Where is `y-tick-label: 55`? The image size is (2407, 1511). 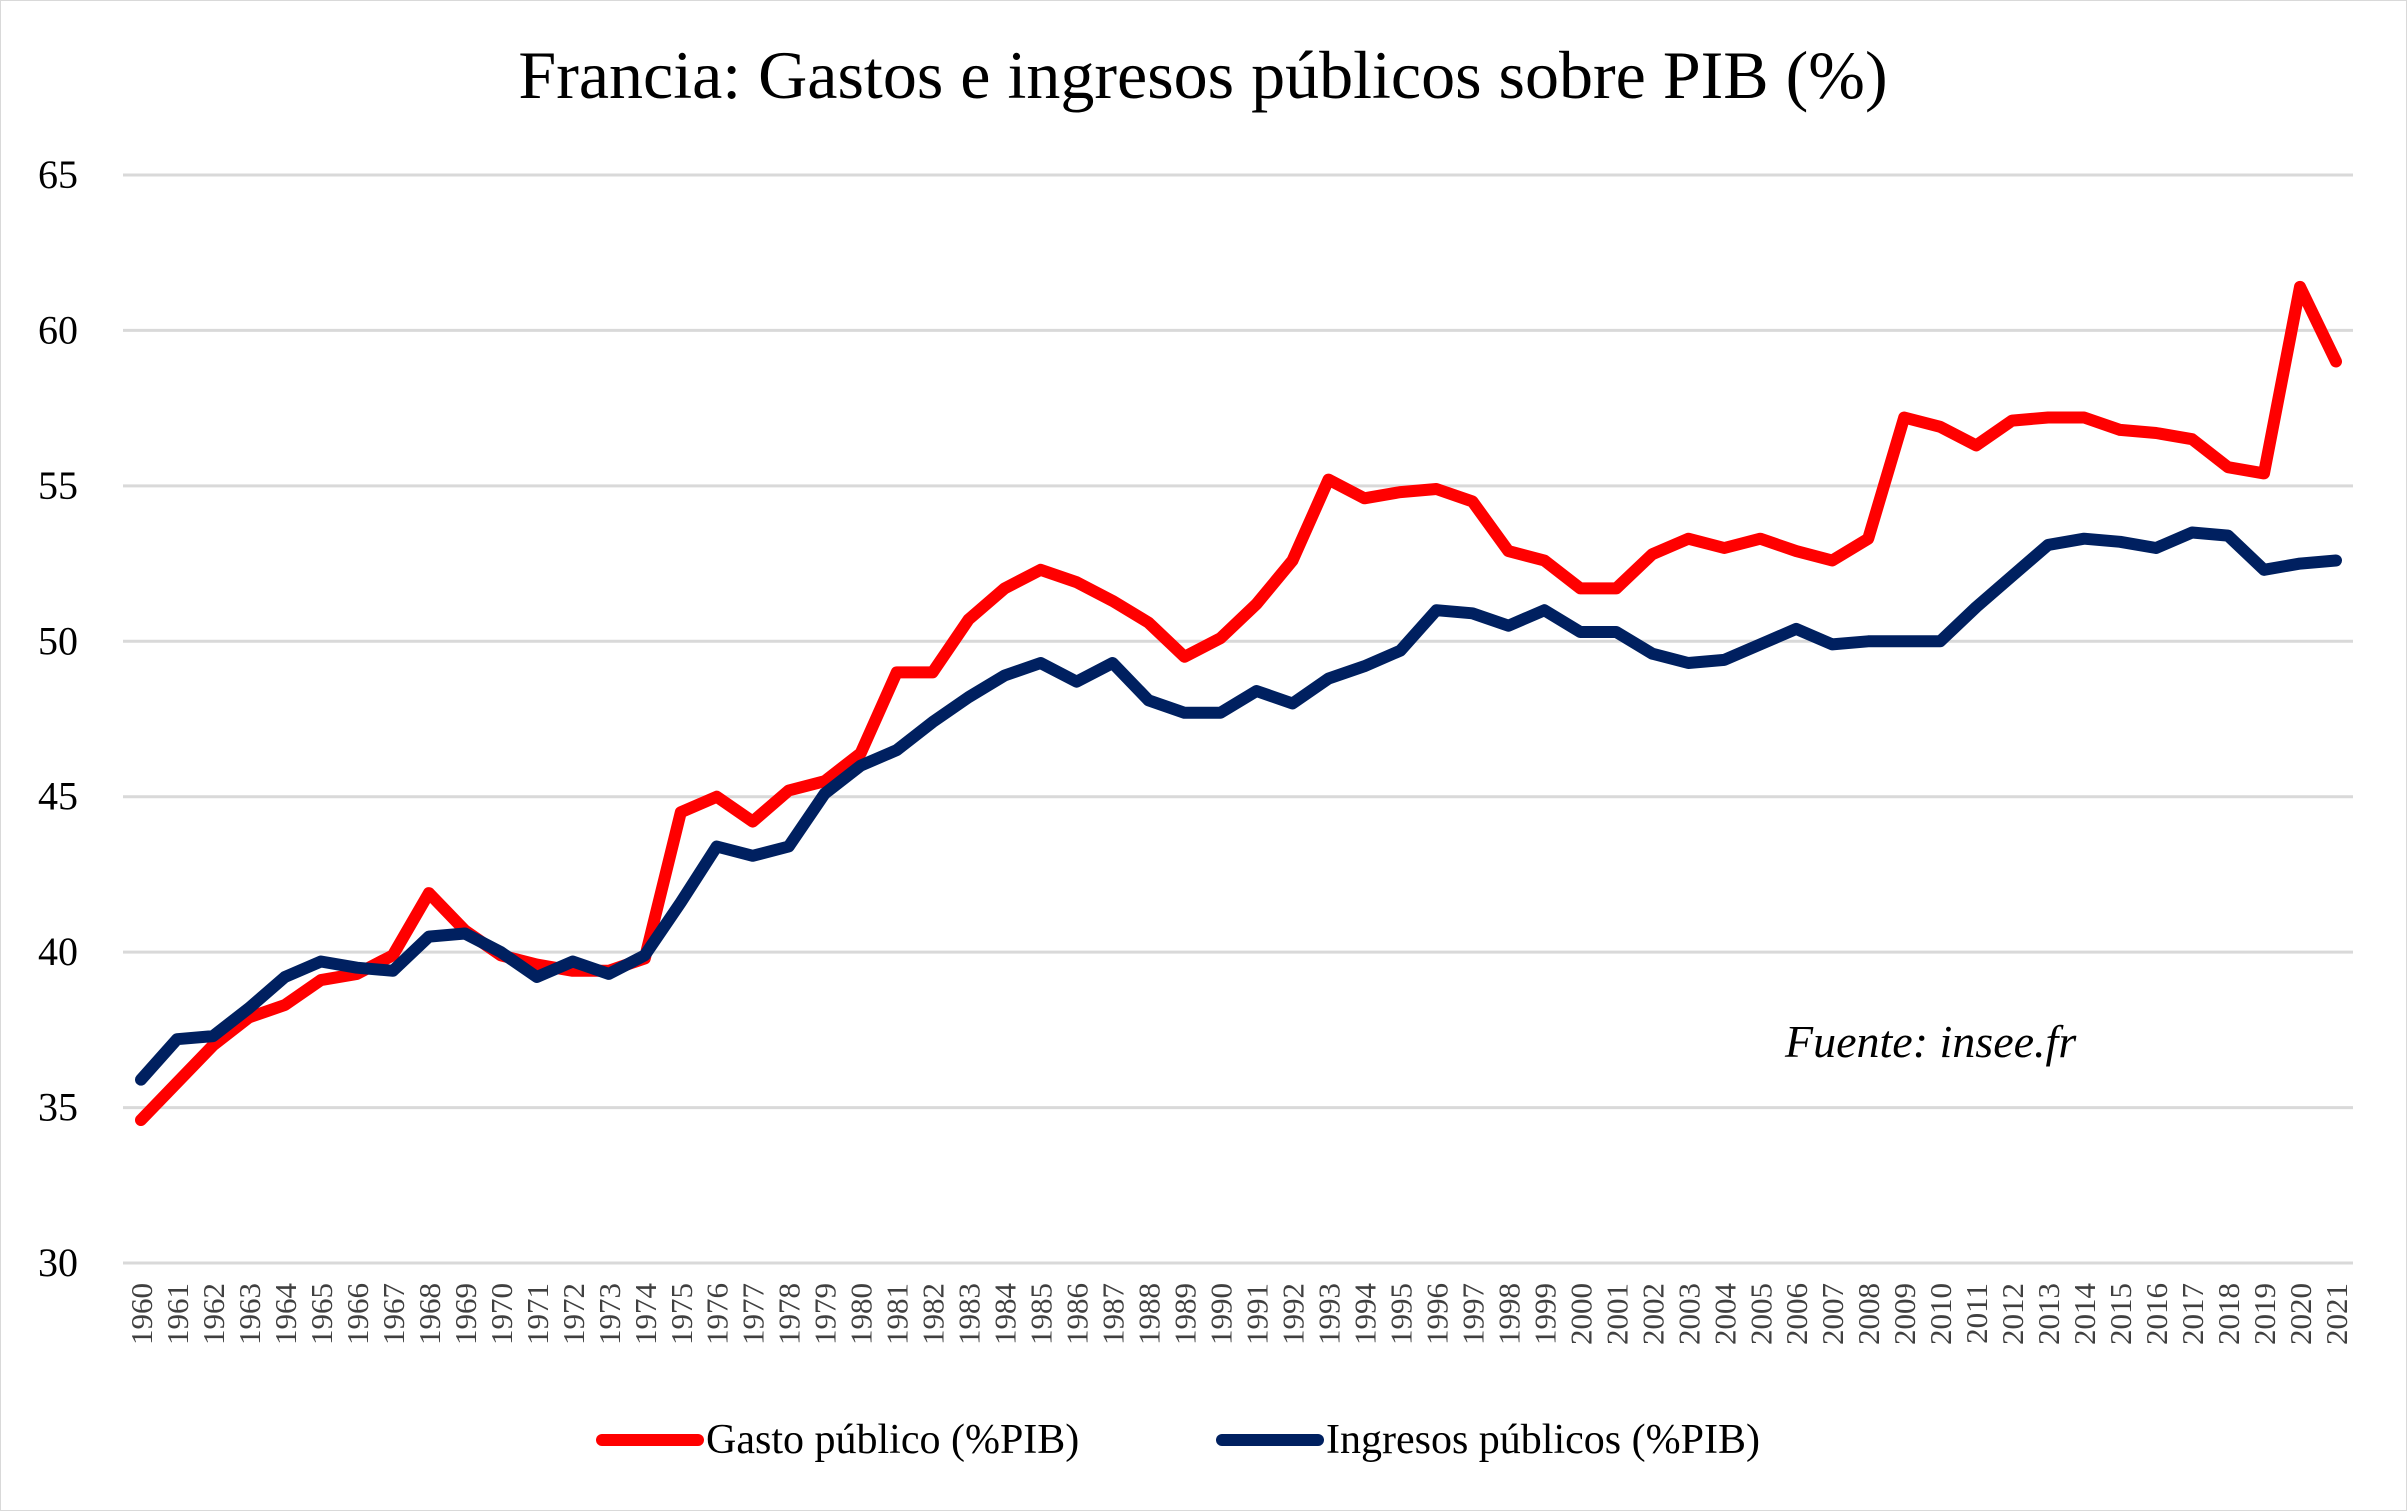 y-tick-label: 55 is located at coordinates (58, 485).